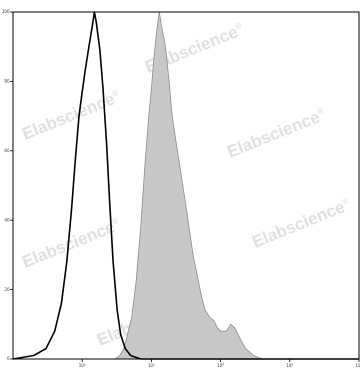 This screenshot has height=377, width=360. I want to click on y-tick-label: 0, so click(8, 358).